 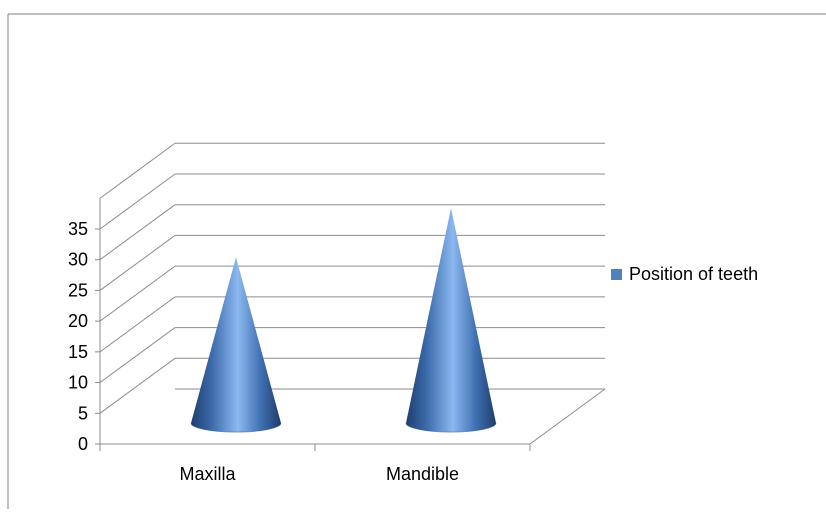 What do you see at coordinates (78, 290) in the screenshot?
I see `y-tick-label: 25` at bounding box center [78, 290].